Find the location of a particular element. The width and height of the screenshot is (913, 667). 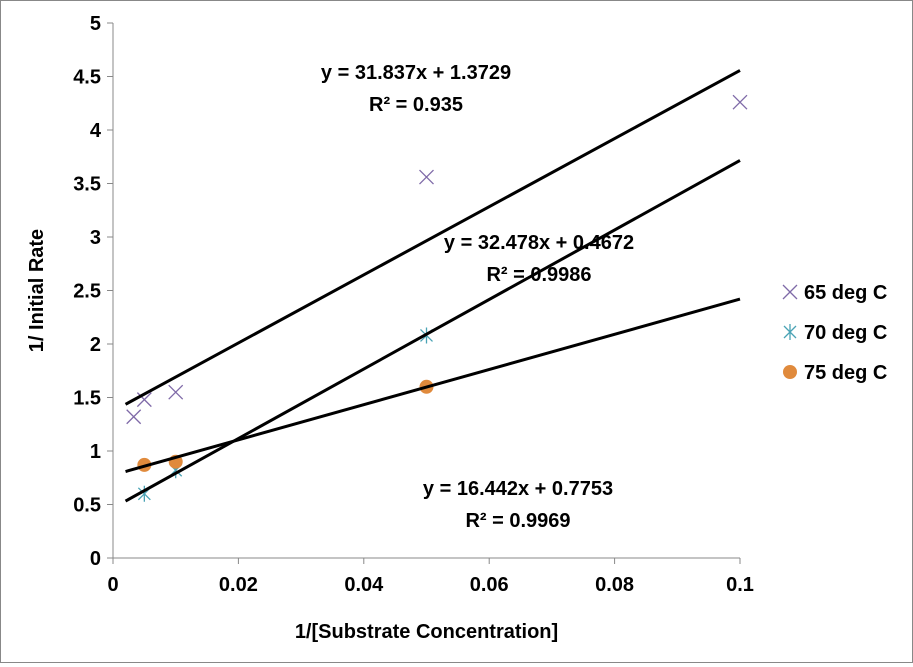

x-tick-label: 0.1 is located at coordinates (740, 585).